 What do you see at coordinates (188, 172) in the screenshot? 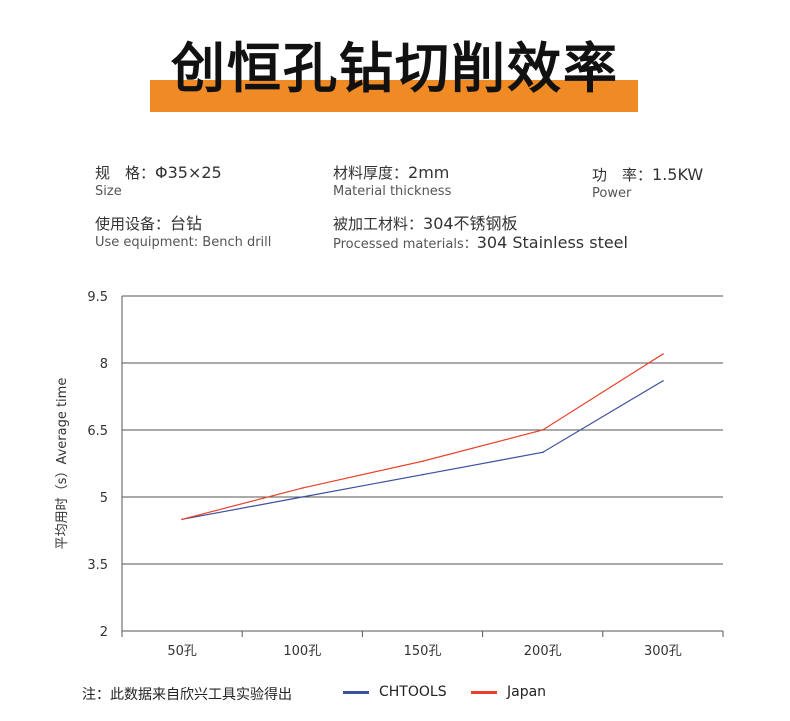
I see `spec-size-value: Φ35×25` at bounding box center [188, 172].